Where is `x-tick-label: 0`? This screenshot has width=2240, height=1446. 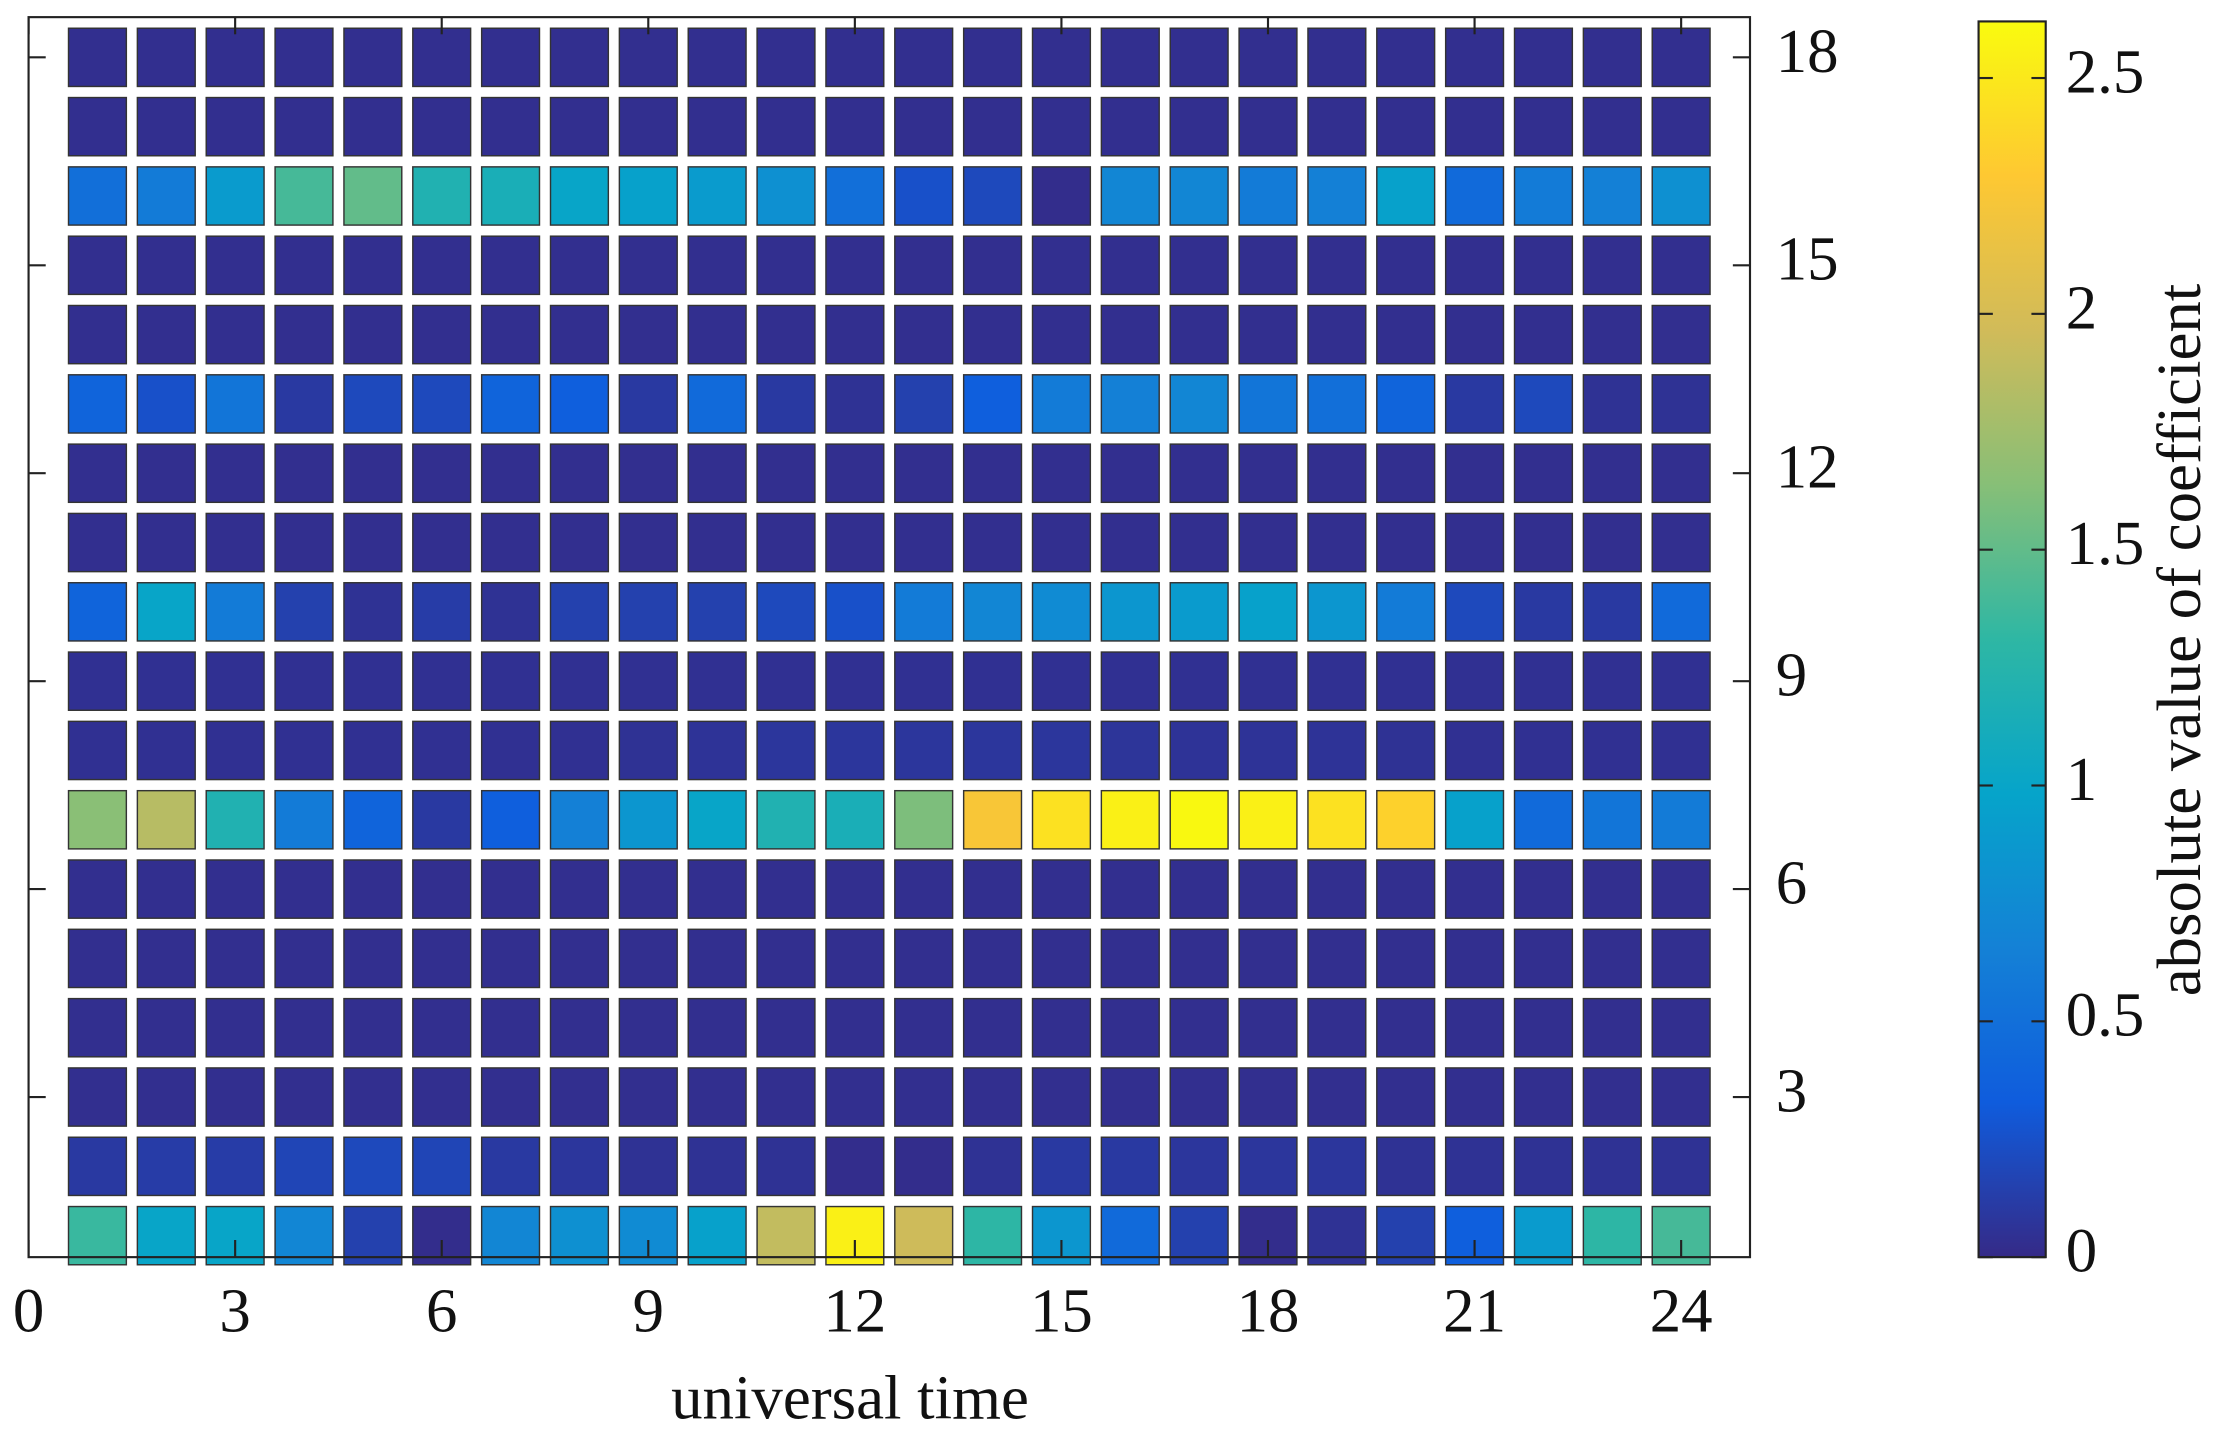 x-tick-label: 0 is located at coordinates (28, 1311).